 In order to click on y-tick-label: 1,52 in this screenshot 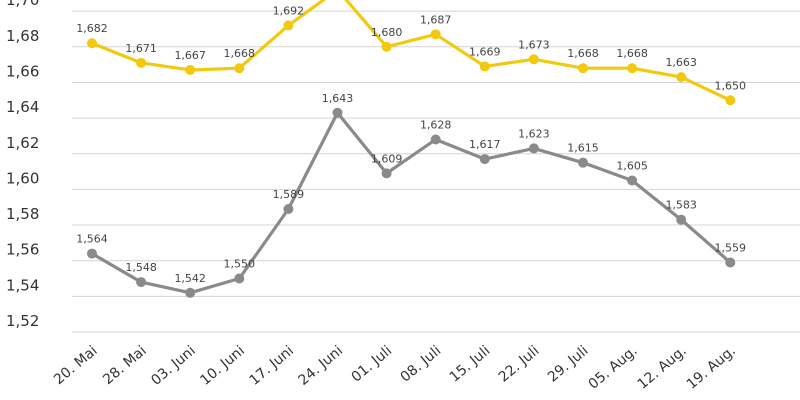, I will do `click(22, 321)`.